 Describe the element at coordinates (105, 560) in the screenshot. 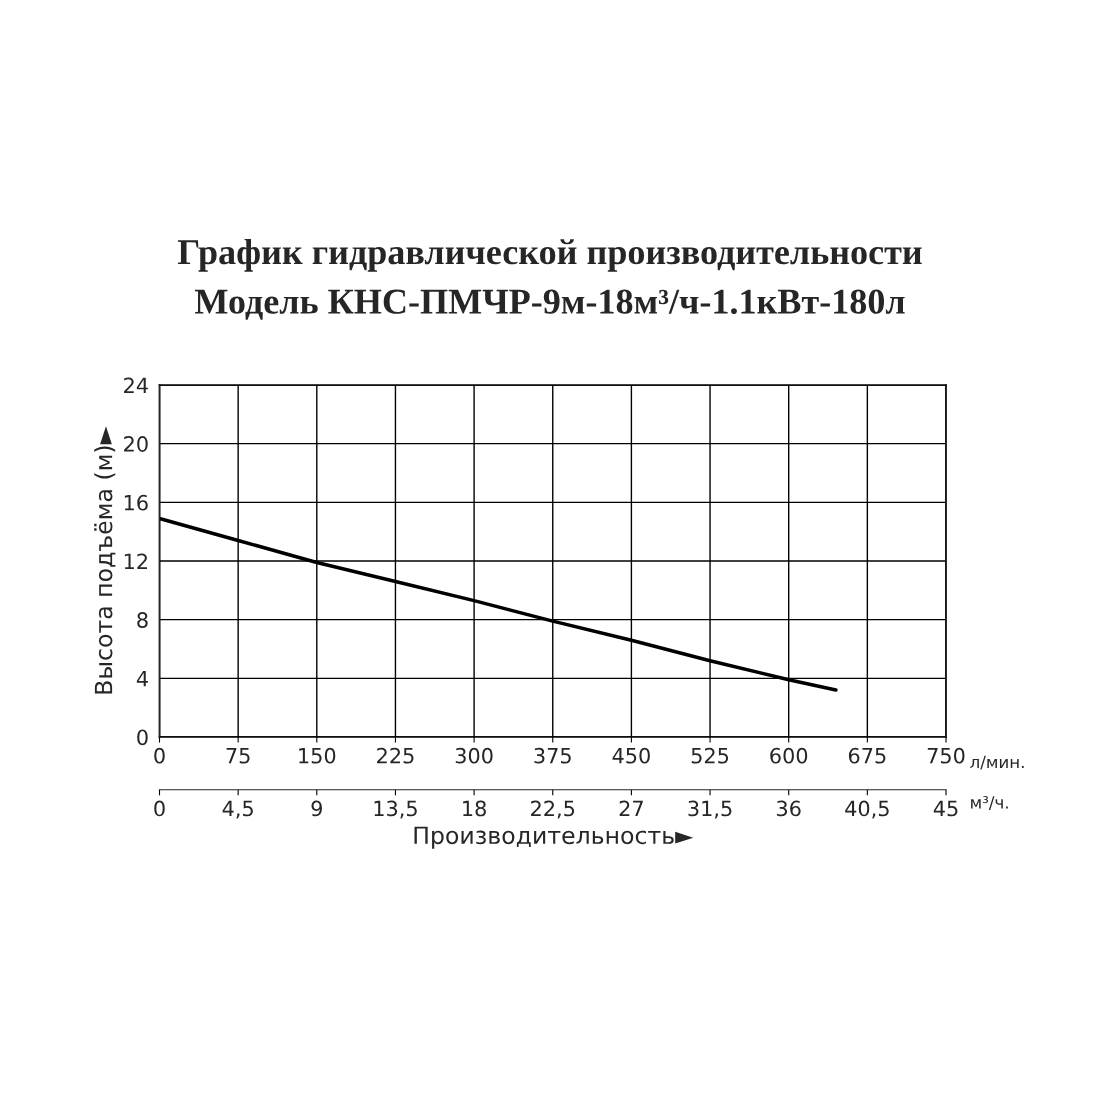

I see `y-axis-title: Высота подъёма (м)►` at that location.